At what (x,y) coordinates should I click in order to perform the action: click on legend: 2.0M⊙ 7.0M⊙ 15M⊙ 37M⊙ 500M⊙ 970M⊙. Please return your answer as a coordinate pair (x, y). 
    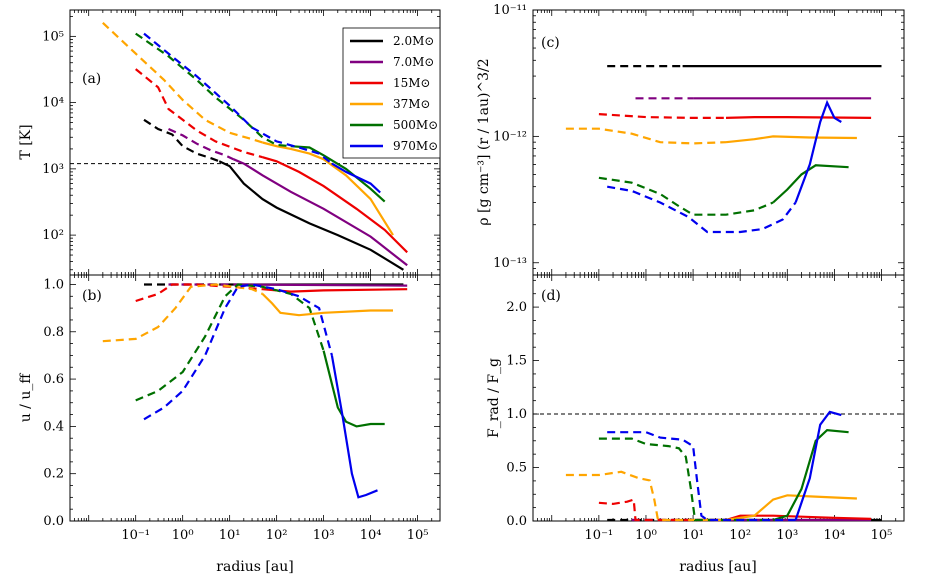
    Looking at the image, I should click on (391, 93).